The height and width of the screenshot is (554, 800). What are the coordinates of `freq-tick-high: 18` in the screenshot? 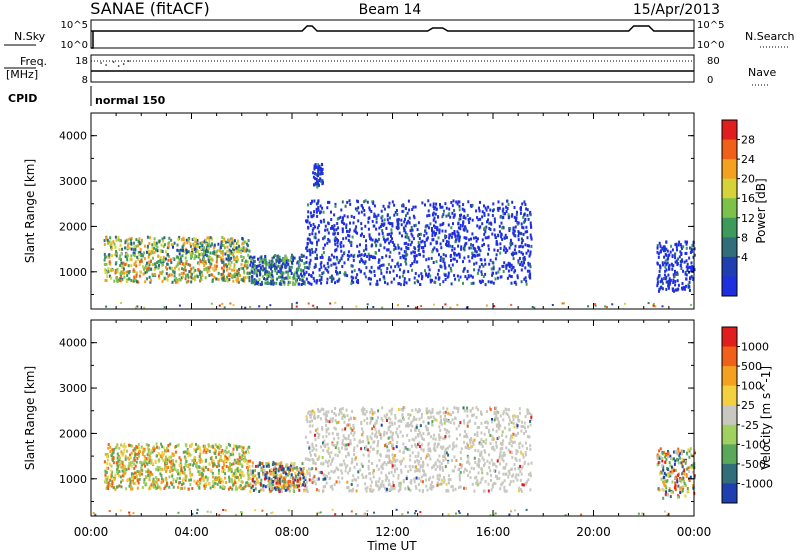 It's located at (81, 61).